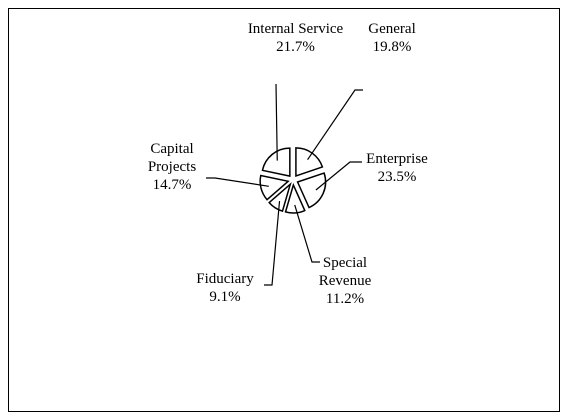  What do you see at coordinates (345, 272) in the screenshot?
I see `category-label: Special Revenue` at bounding box center [345, 272].